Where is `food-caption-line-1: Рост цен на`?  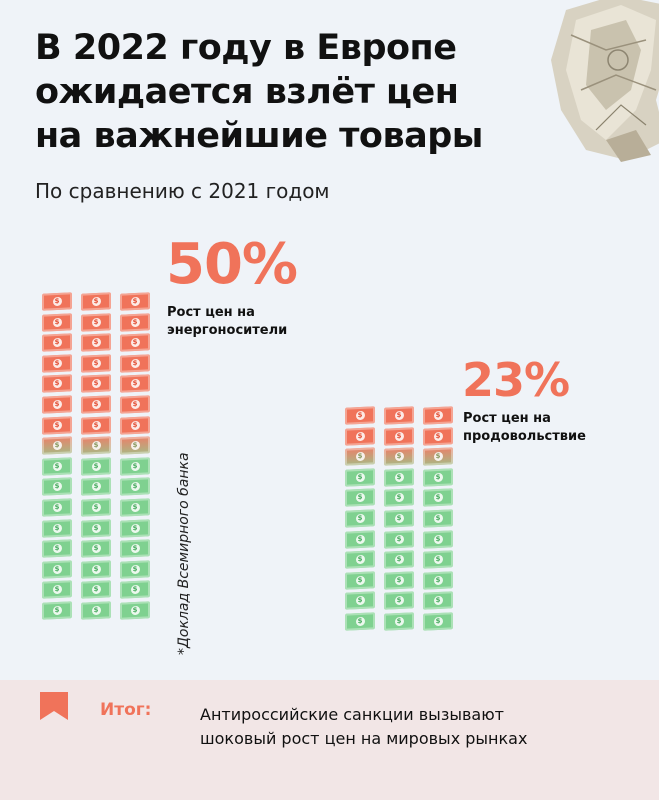
food-caption-line-1: Рост цен на is located at coordinates (507, 418).